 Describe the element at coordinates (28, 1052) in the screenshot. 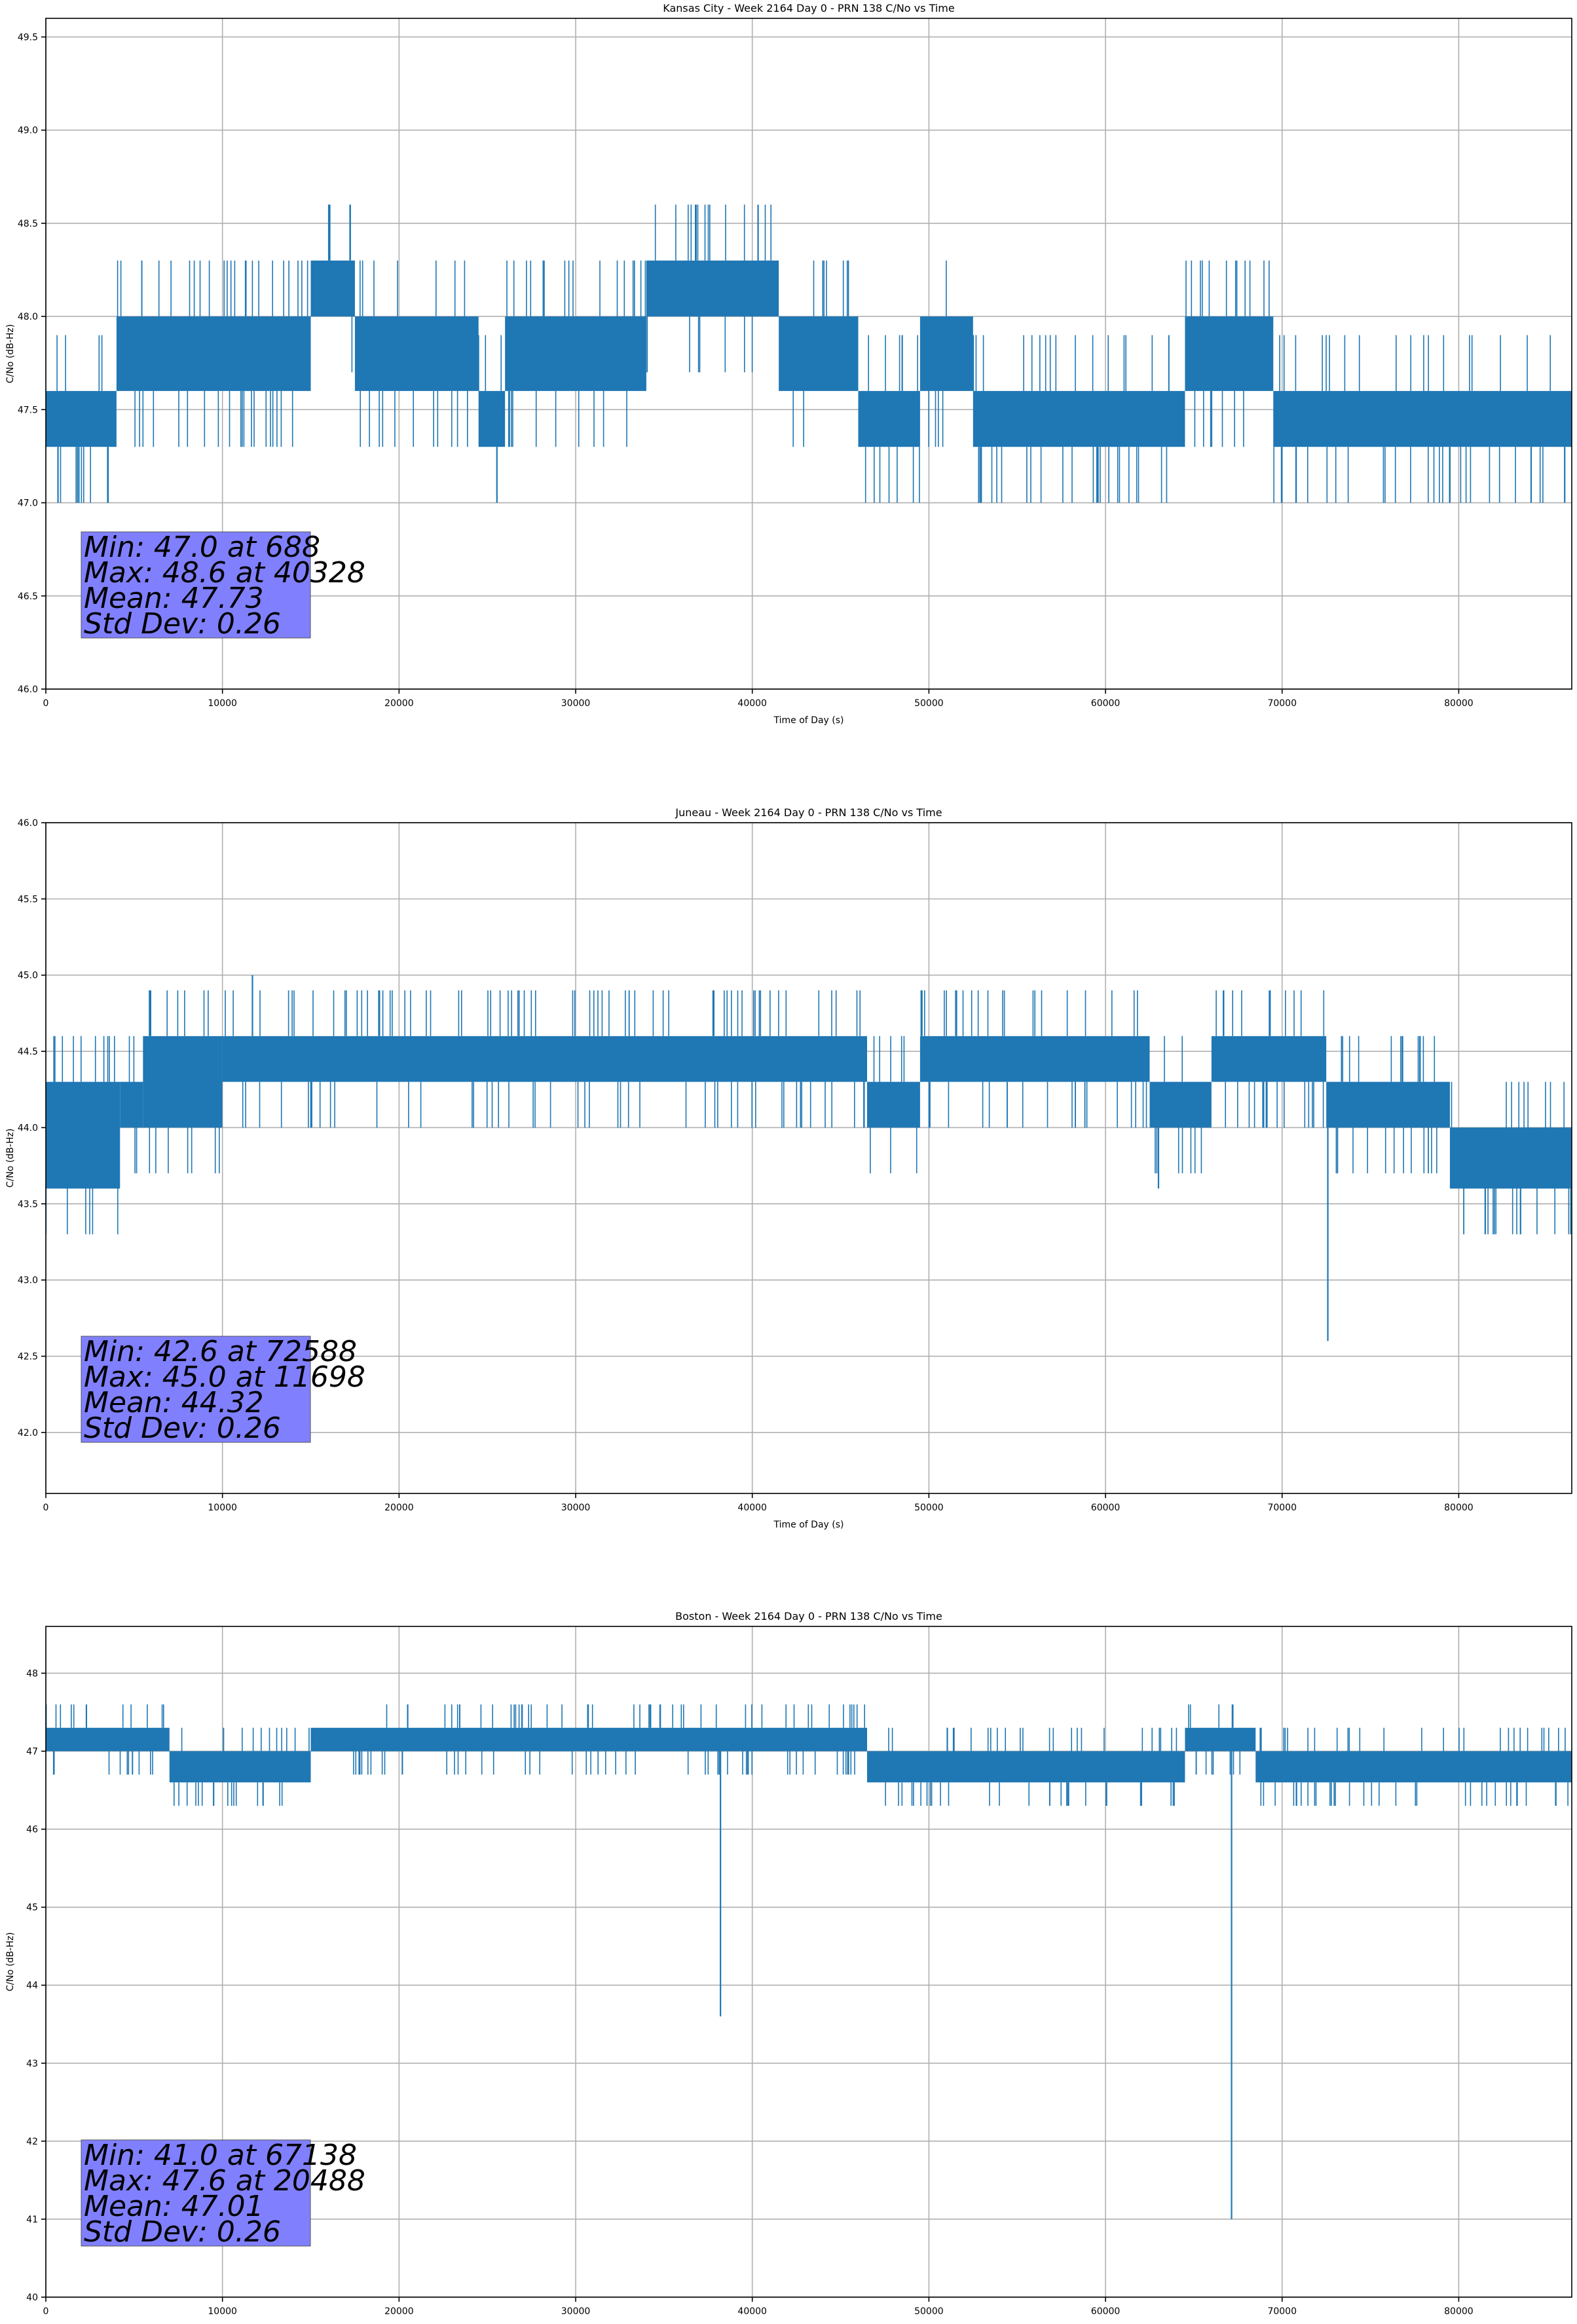

I see `y-tick-label: 44.5` at that location.